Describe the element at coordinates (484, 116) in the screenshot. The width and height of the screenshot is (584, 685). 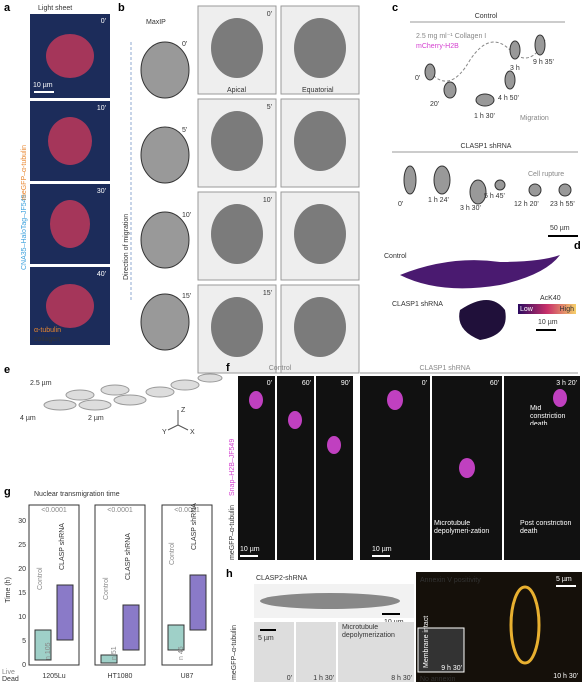
I see `time: 1 h 30'` at that location.